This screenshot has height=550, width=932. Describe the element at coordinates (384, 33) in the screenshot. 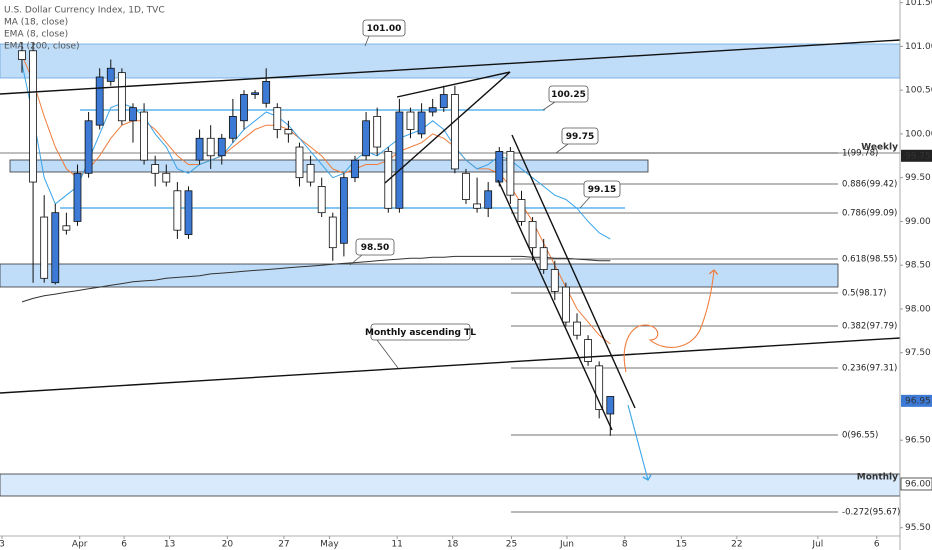

I see `callout: 101.00` at that location.